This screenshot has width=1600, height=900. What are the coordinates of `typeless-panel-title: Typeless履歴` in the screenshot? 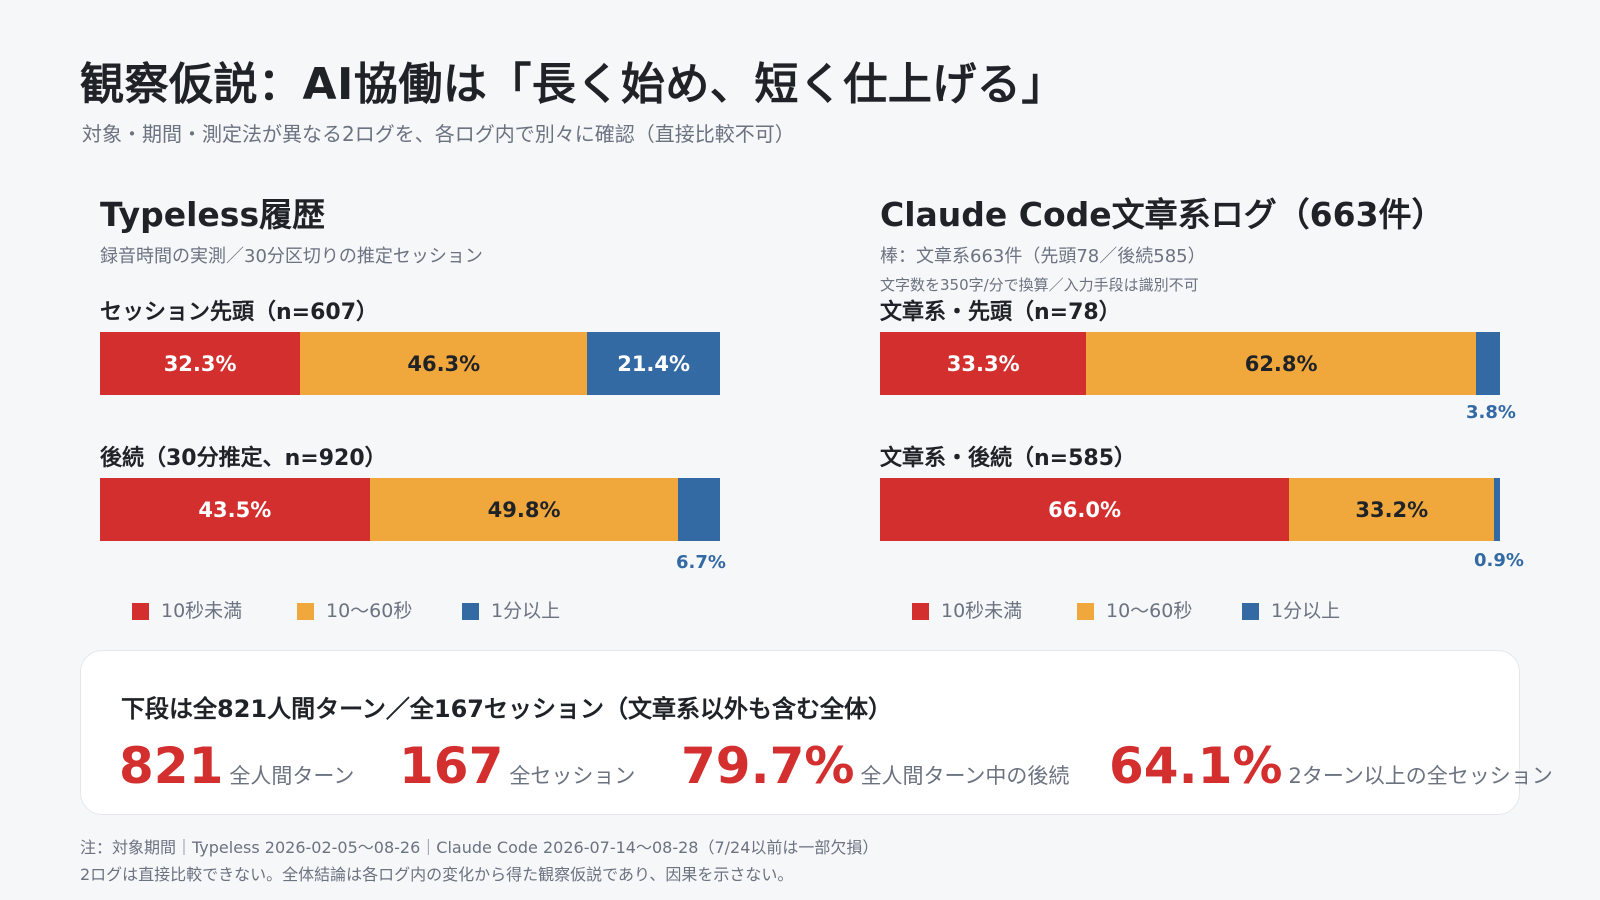 It's located at (213, 214).